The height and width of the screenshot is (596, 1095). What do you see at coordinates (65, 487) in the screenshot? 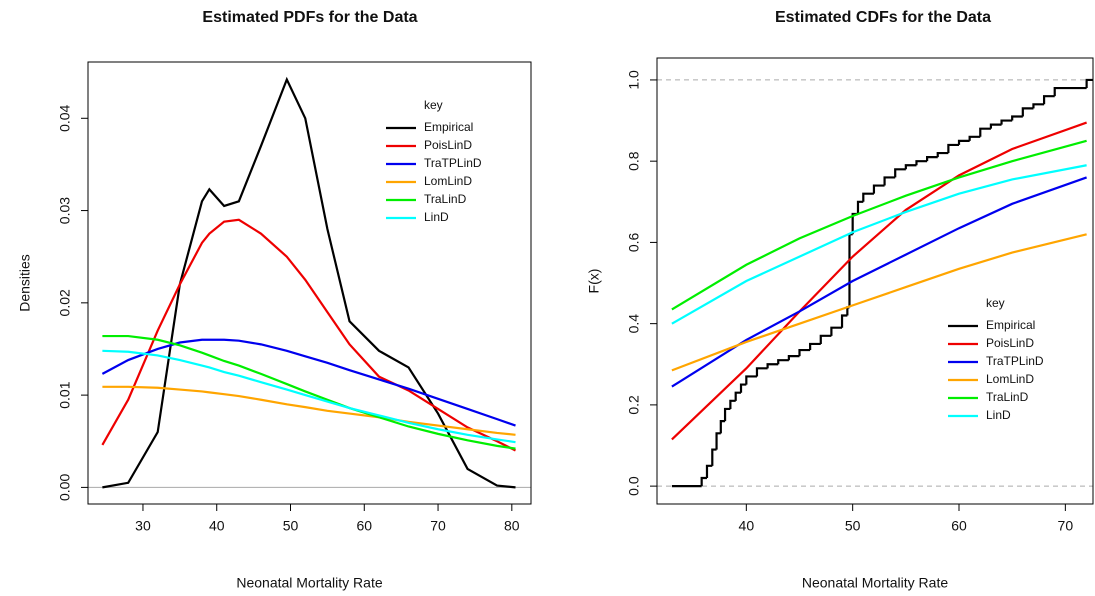
I see `y-tick-label: 0.00` at bounding box center [65, 487].